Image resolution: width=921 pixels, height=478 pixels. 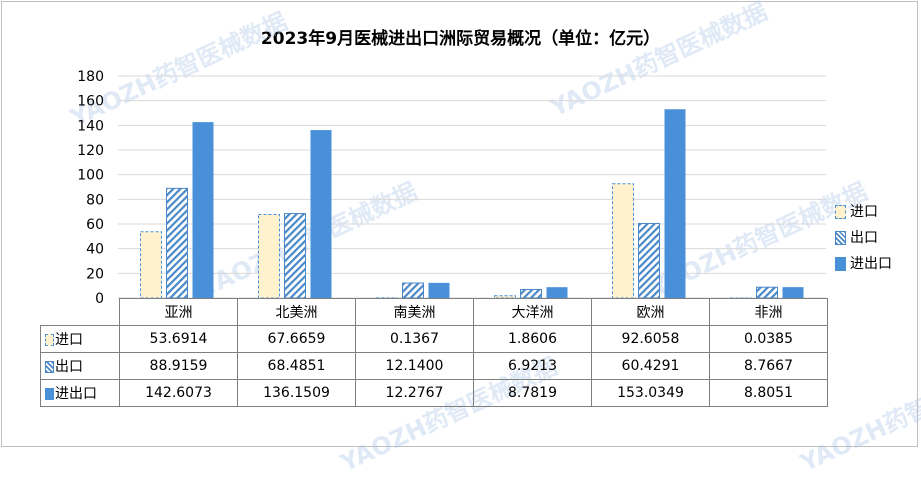 What do you see at coordinates (768, 366) in the screenshot?
I see `data-label: 8.7667` at bounding box center [768, 366].